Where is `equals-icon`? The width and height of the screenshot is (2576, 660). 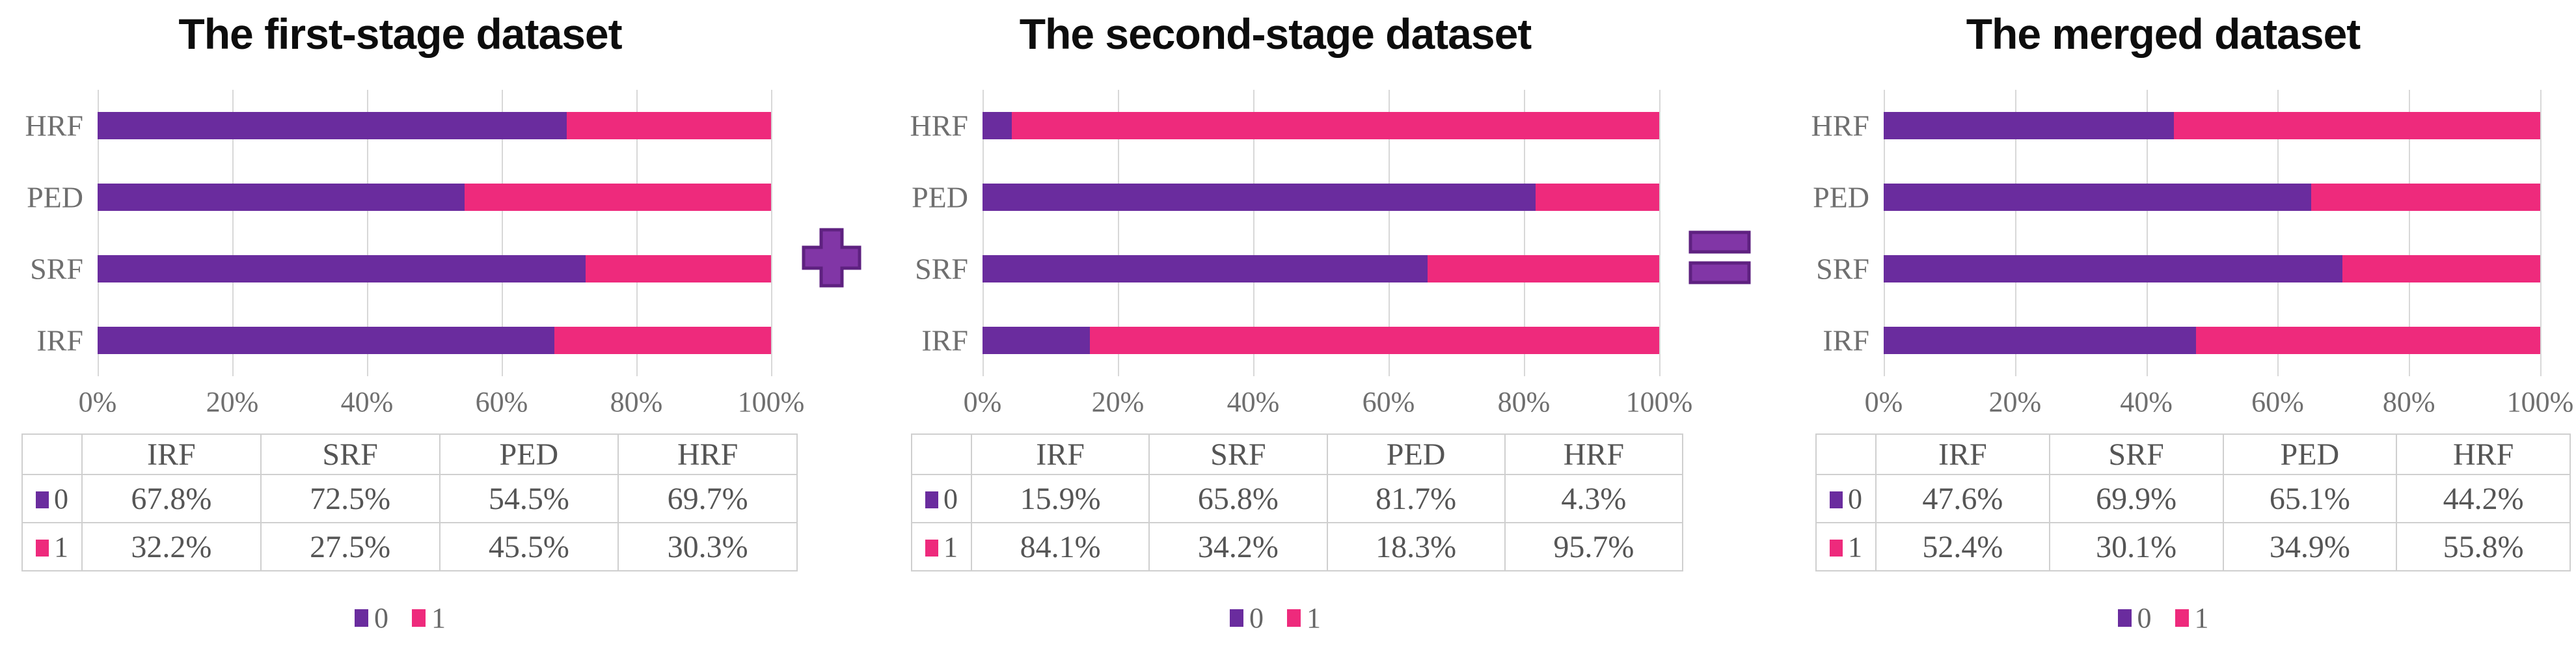
equals-icon is located at coordinates (1720, 259).